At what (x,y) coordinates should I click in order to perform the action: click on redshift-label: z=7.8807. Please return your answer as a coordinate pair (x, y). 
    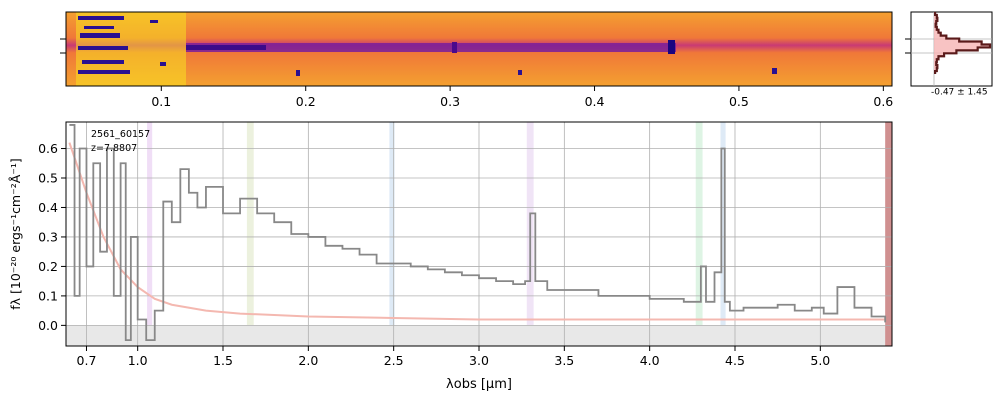
    Looking at the image, I should click on (114, 148).